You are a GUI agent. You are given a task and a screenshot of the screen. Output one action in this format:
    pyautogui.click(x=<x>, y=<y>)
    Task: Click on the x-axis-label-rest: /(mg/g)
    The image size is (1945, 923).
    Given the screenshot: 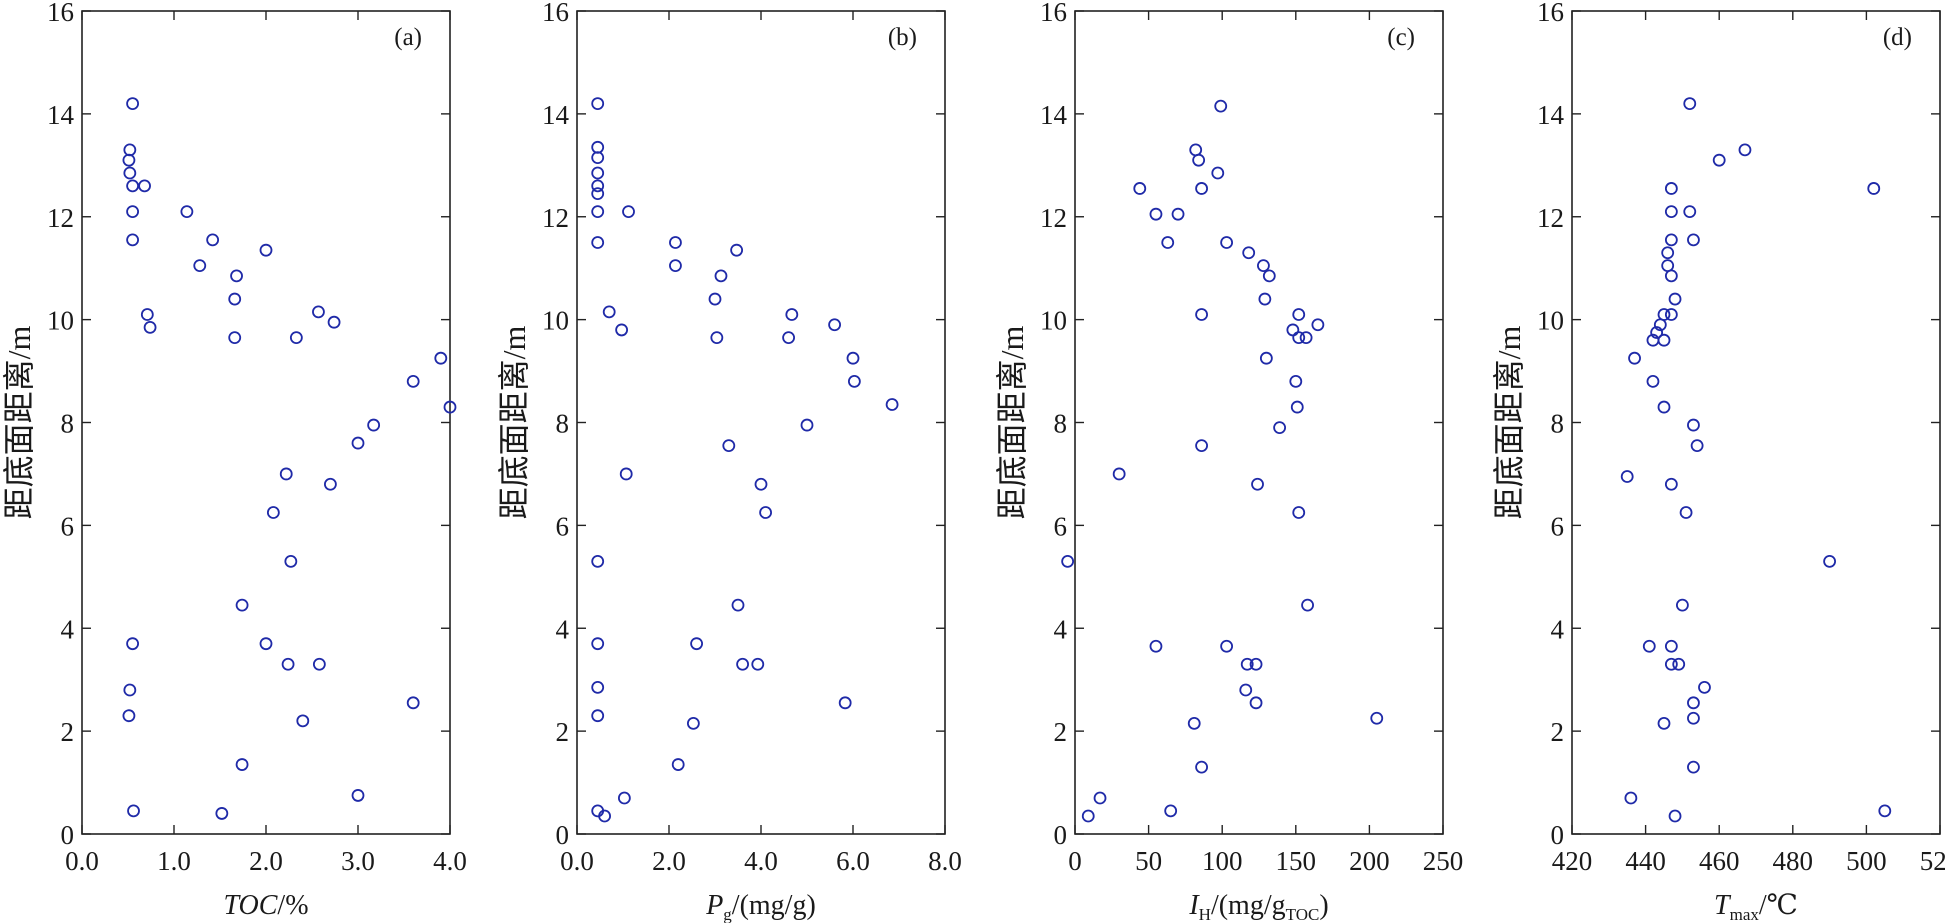 What is the action you would take?
    pyautogui.click(x=774, y=905)
    